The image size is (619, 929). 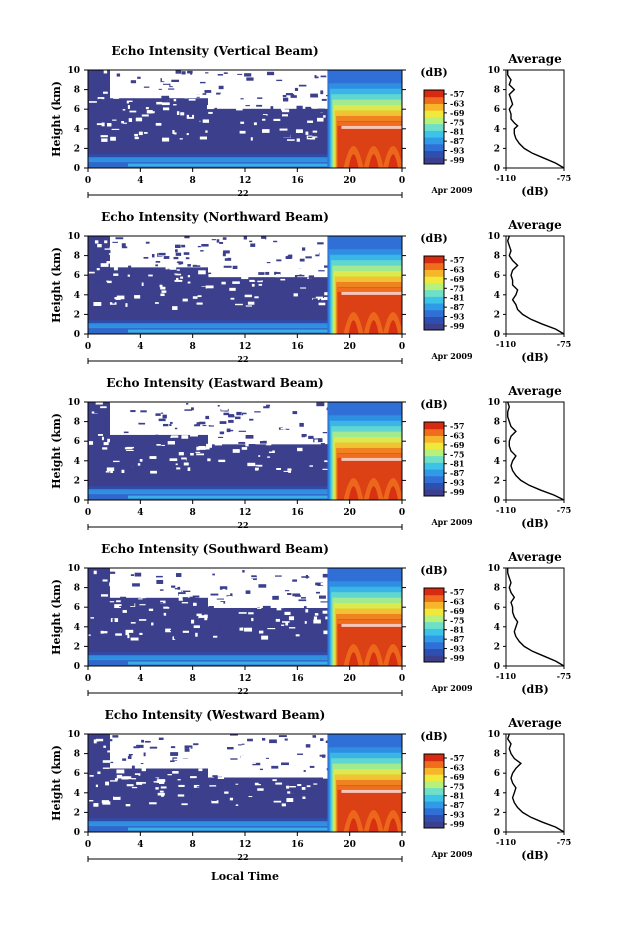 I want to click on bright-band-gap, so click(x=371, y=293).